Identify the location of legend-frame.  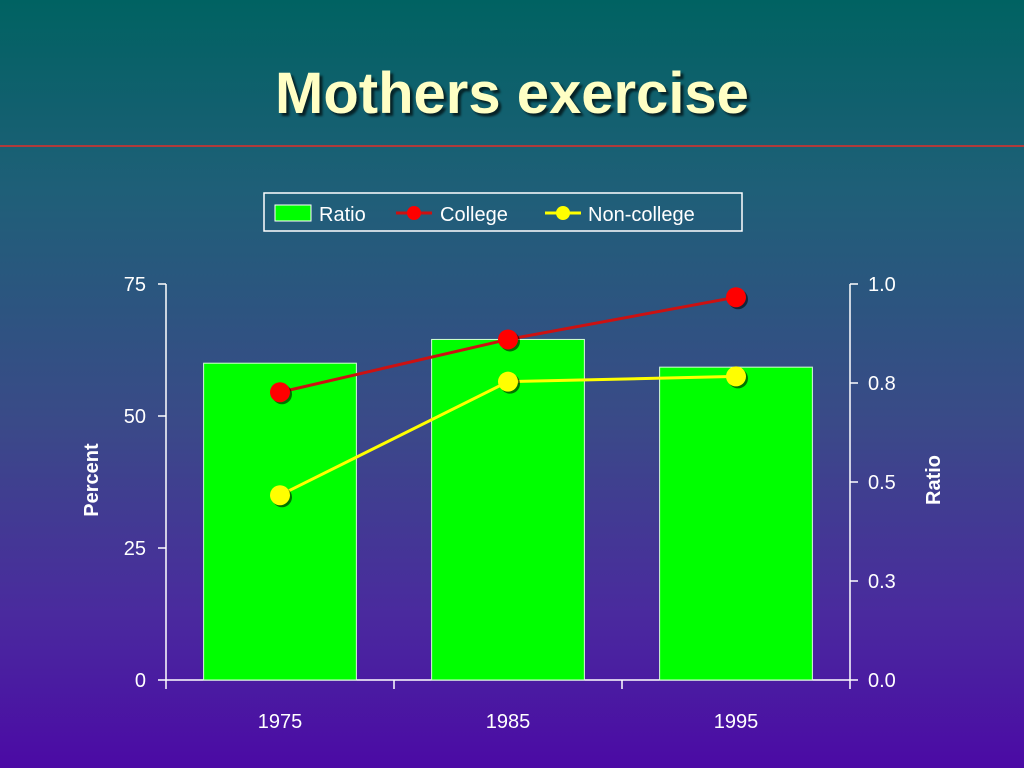
(503, 212).